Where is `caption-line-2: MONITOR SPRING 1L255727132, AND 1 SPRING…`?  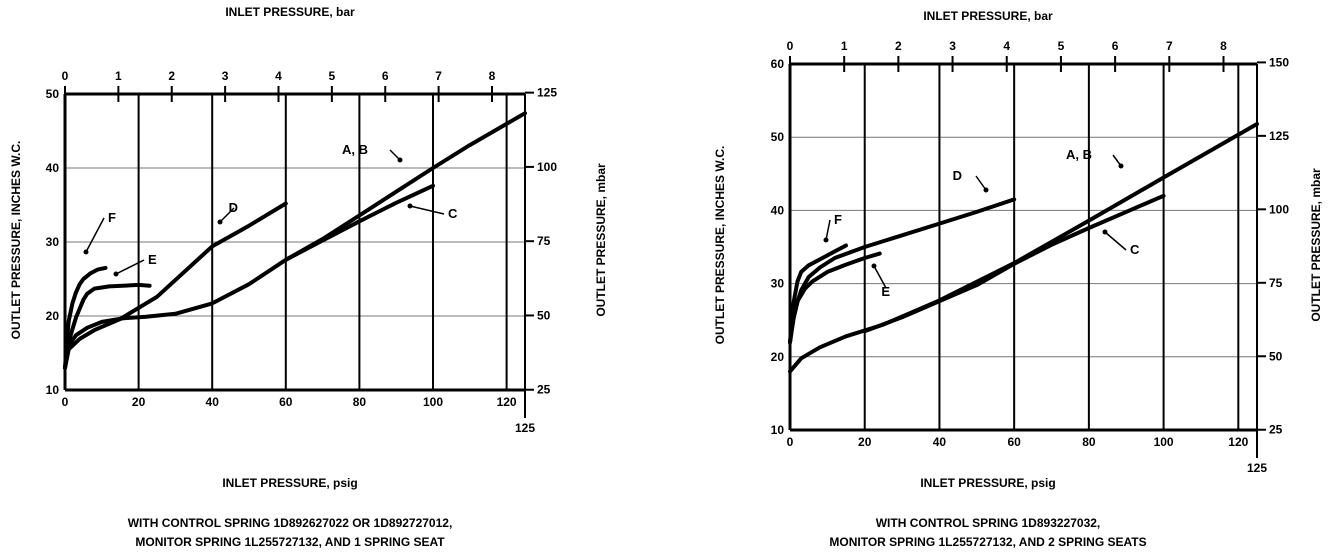 caption-line-2: MONITOR SPRING 1L255727132, AND 1 SPRING… is located at coordinates (290, 542).